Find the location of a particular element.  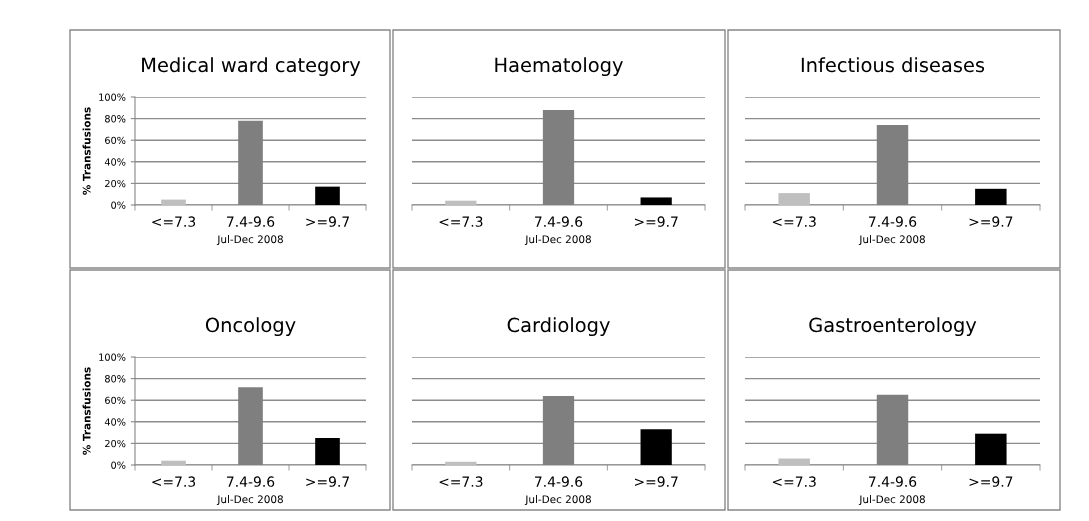

chart-title: Gastroenterology is located at coordinates (893, 327).